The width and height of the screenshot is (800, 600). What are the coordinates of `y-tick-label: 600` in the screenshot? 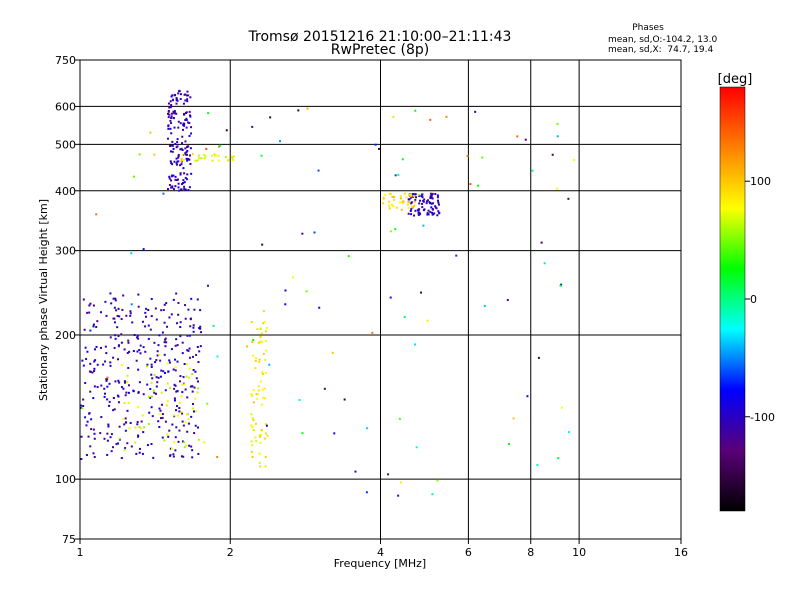 It's located at (65, 106).